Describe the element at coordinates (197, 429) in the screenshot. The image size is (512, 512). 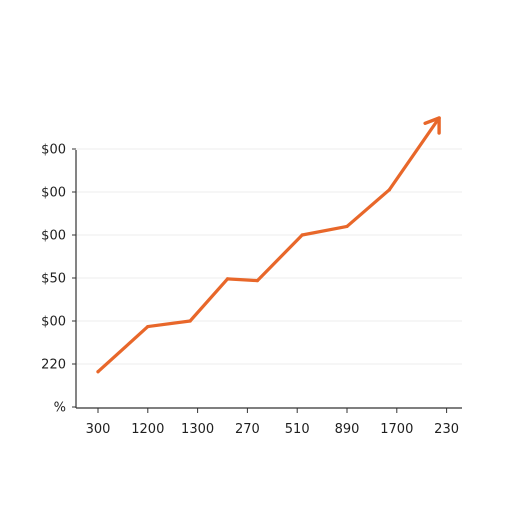
I see `x-tick-label: 1300` at that location.